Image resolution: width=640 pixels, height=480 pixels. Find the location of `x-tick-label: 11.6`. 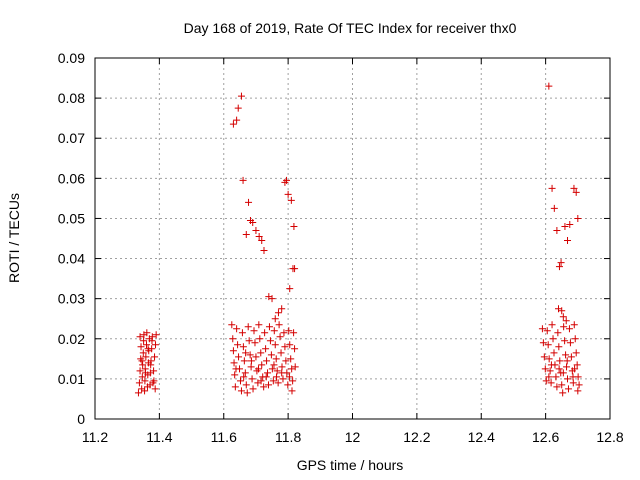

x-tick-label: 11.6 is located at coordinates (224, 437).